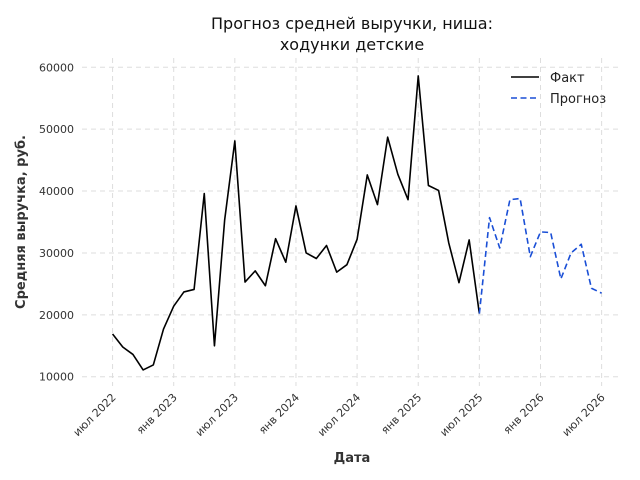 This screenshot has width=640, height=480. What do you see at coordinates (56, 191) in the screenshot?
I see `y-tick-label: 40000` at bounding box center [56, 191].